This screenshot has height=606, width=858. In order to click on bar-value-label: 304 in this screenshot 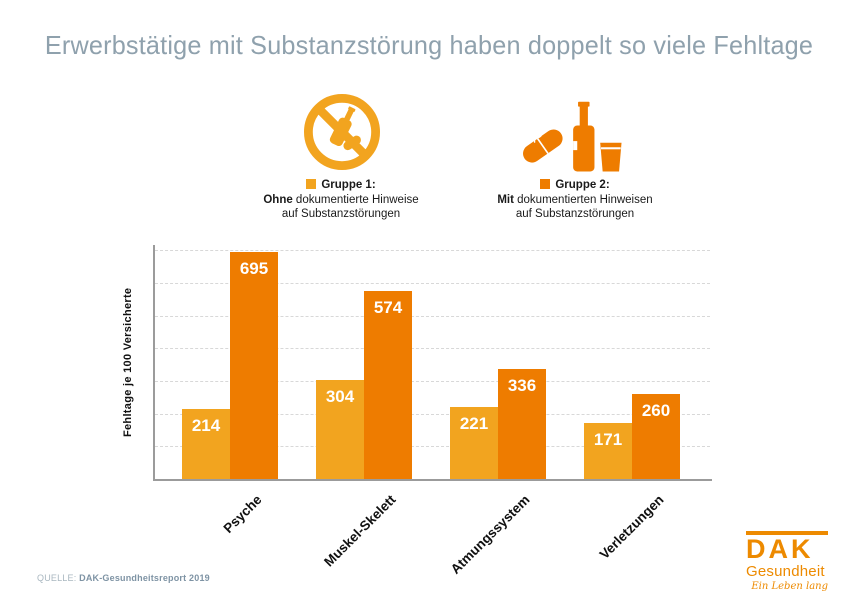, I will do `click(340, 396)`.